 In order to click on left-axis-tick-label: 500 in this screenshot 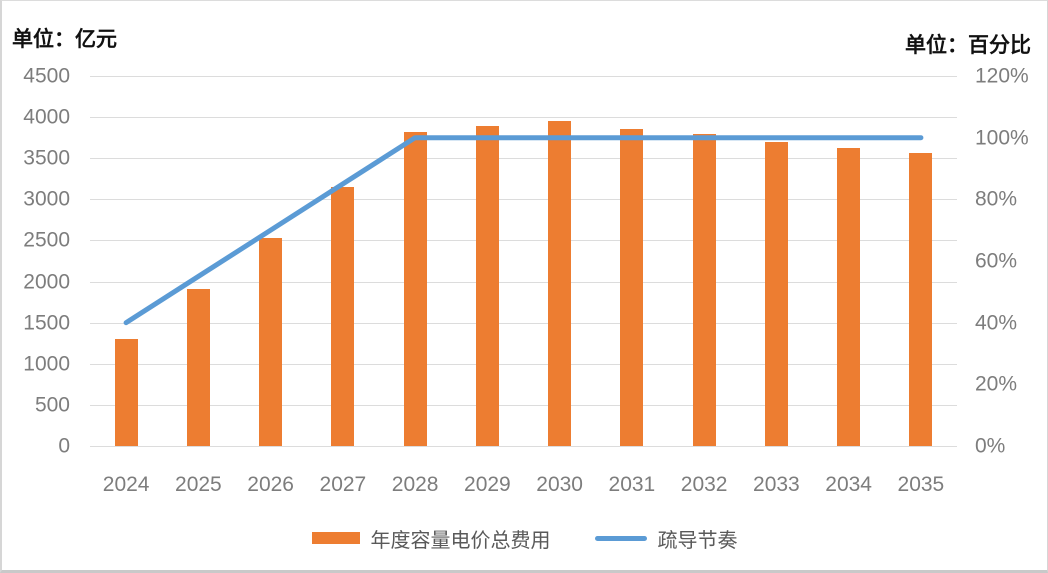, I will do `click(52, 405)`.